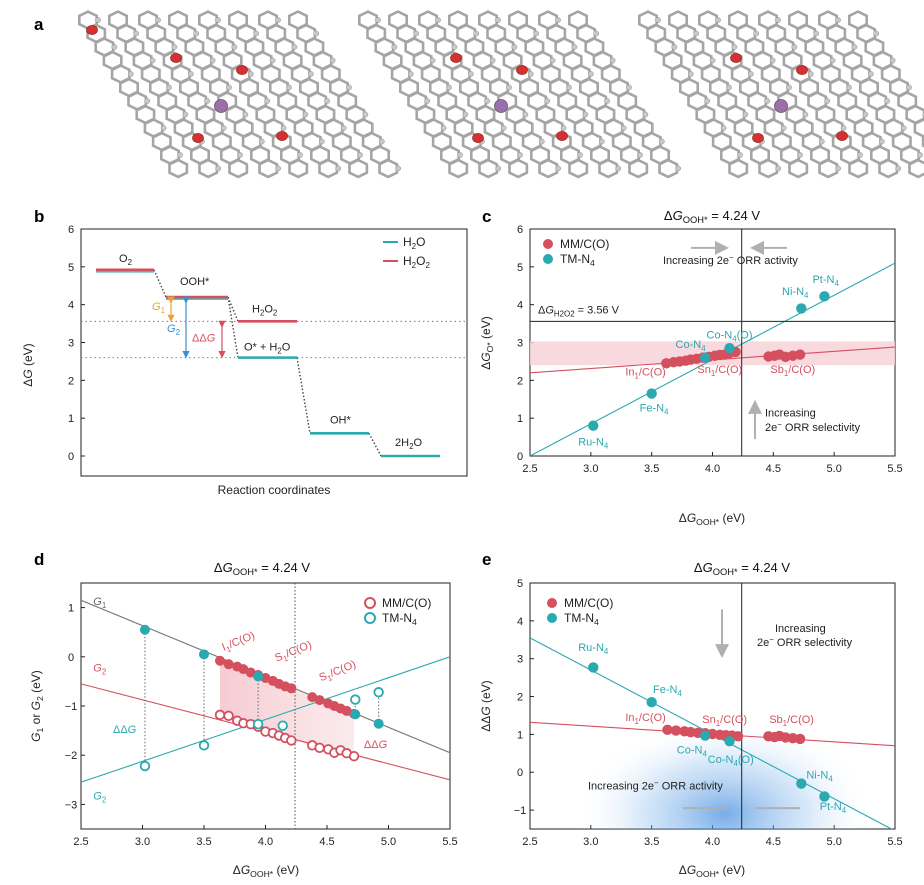 Image resolution: width=924 pixels, height=885 pixels. What do you see at coordinates (414, 243) in the screenshot?
I see `svg-text: H2O` at bounding box center [414, 243].